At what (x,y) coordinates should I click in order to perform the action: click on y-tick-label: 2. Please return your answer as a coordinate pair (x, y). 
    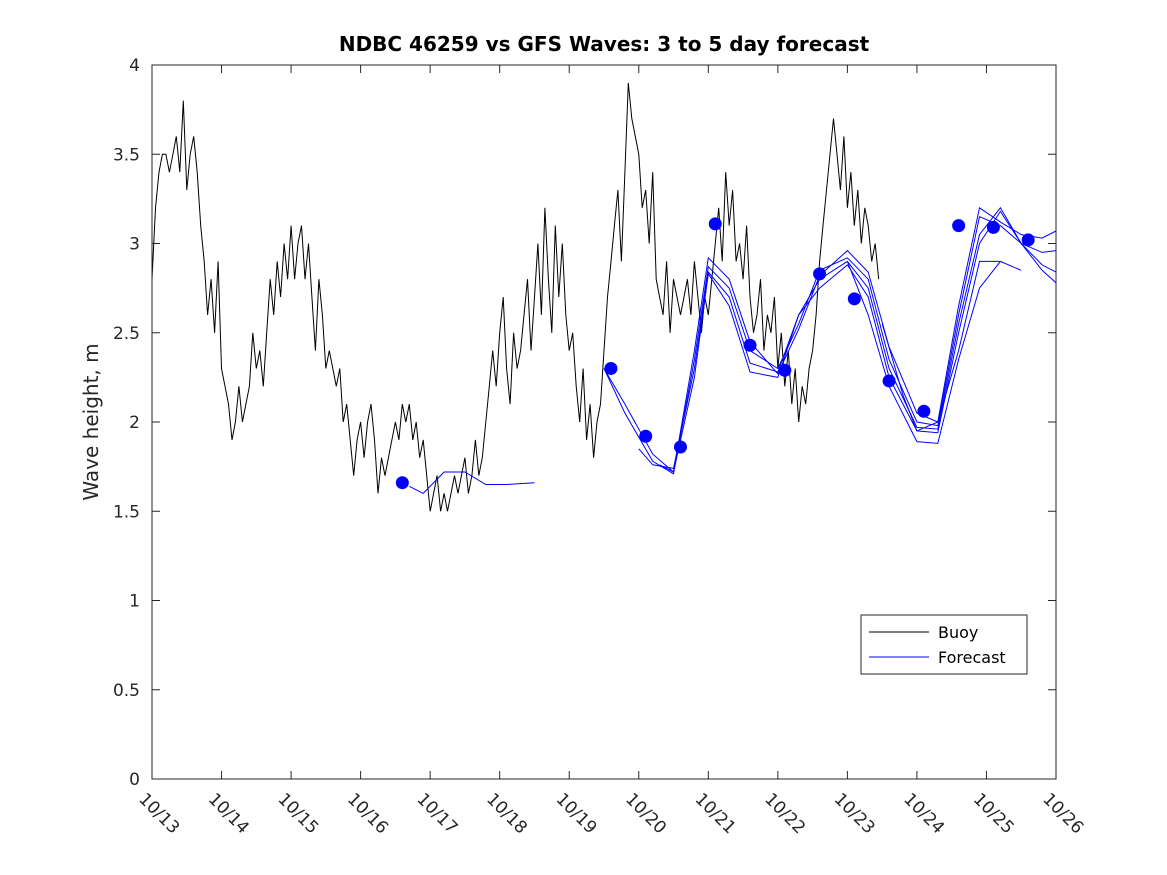
    Looking at the image, I should click on (134, 423).